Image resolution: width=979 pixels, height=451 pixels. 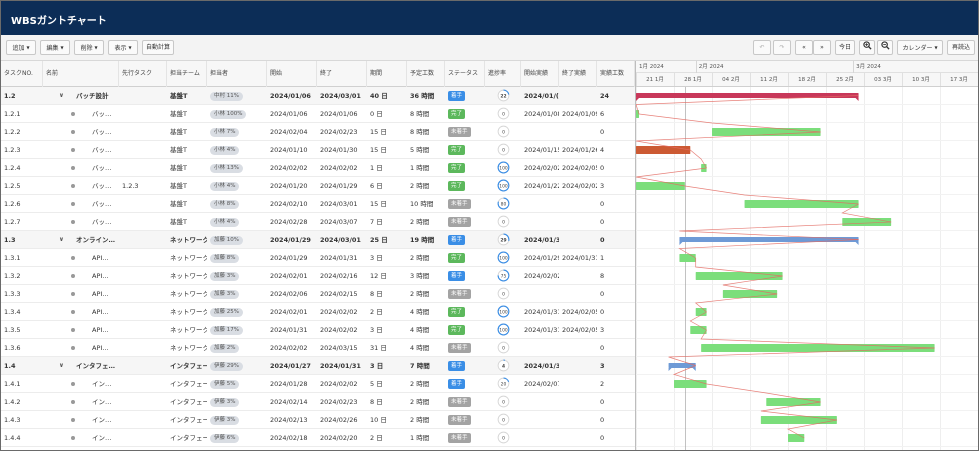 I want to click on cell-team: 基盤T, so click(x=179, y=96).